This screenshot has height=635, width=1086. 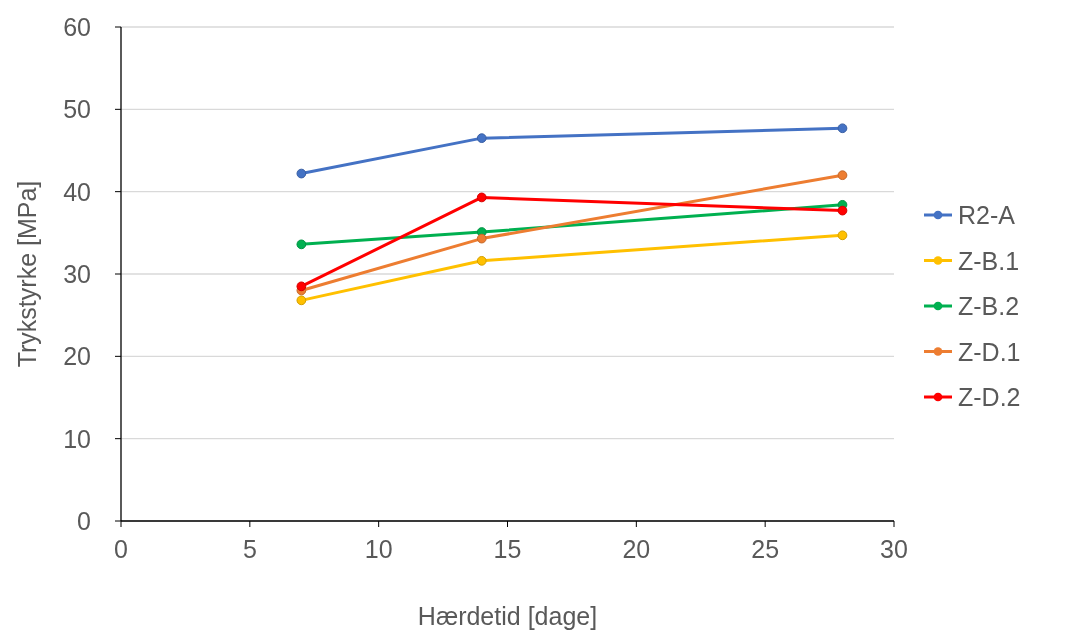 What do you see at coordinates (989, 306) in the screenshot?
I see `legend-label: Z-B.2` at bounding box center [989, 306].